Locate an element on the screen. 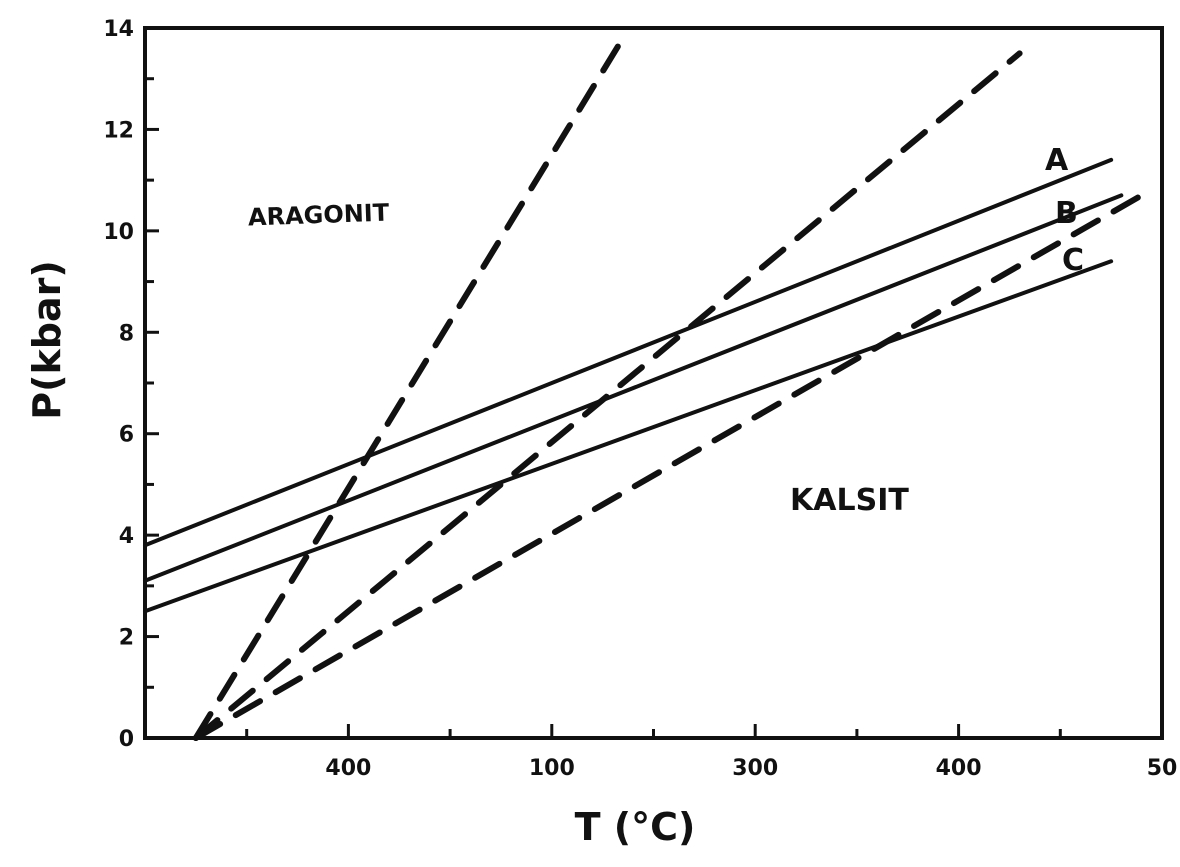 The width and height of the screenshot is (1180, 867). series-label-b: B is located at coordinates (1066, 213).